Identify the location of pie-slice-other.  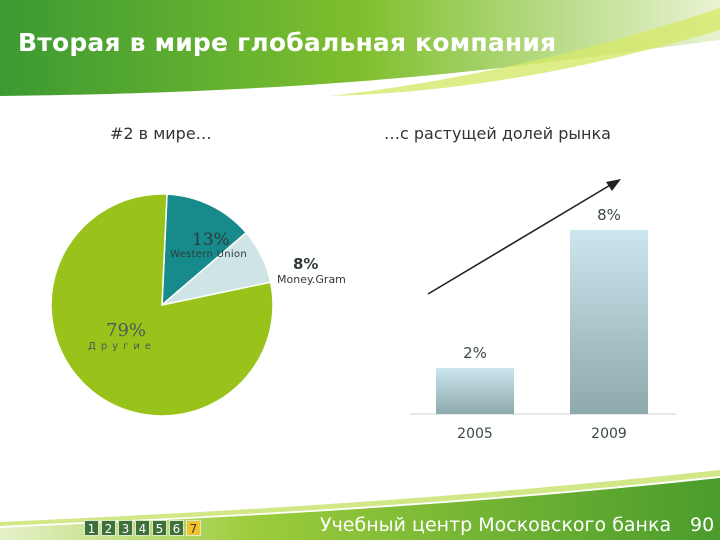
(162, 305).